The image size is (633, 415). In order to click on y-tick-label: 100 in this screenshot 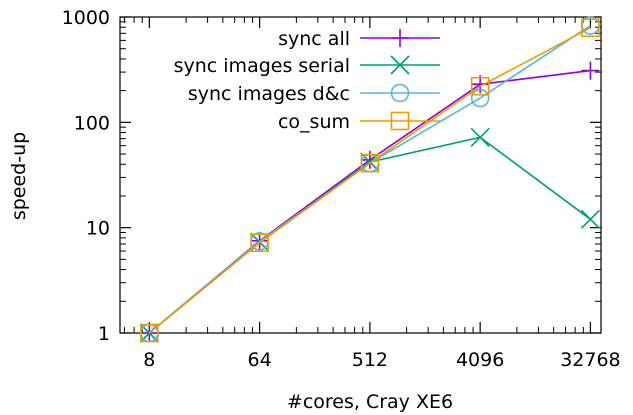, I will do `click(92, 123)`.